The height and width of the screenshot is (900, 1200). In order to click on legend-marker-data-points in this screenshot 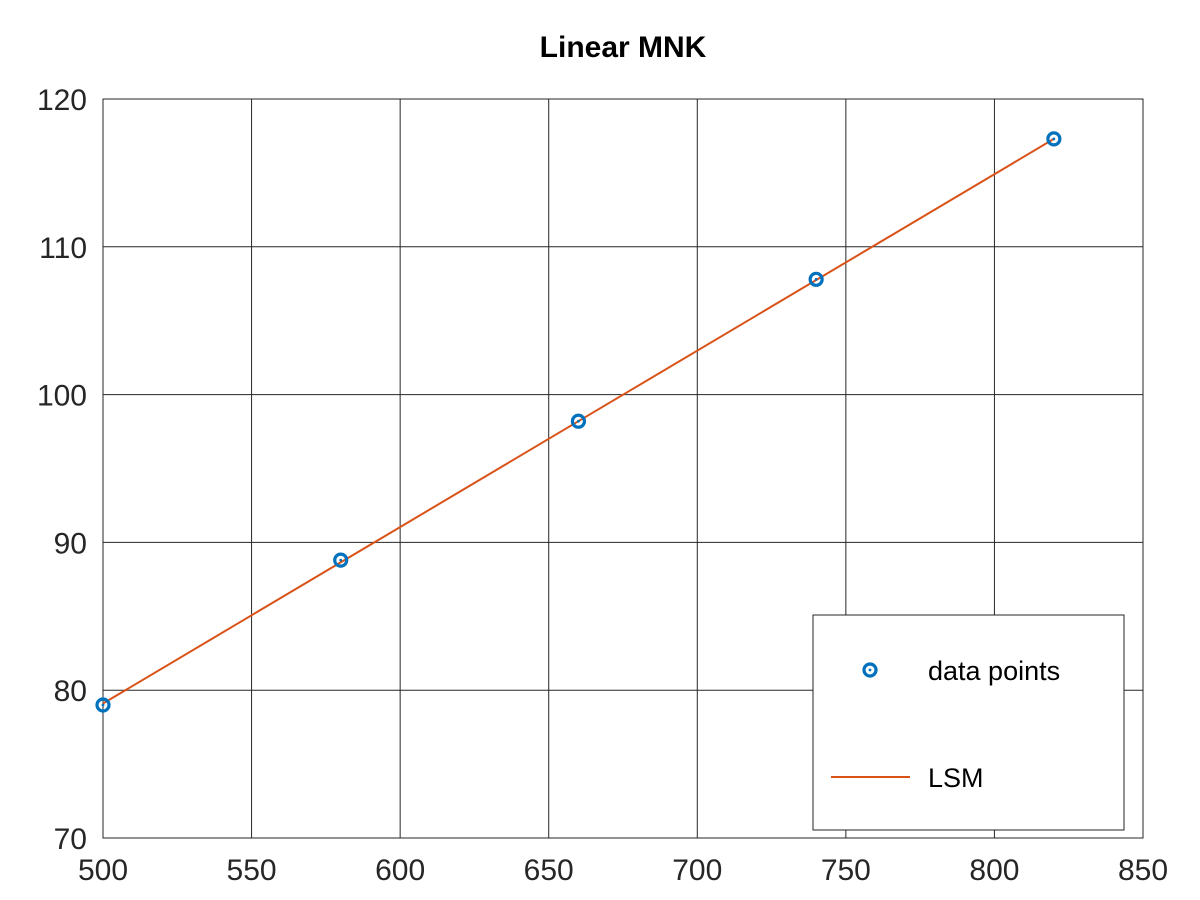, I will do `click(870, 670)`.